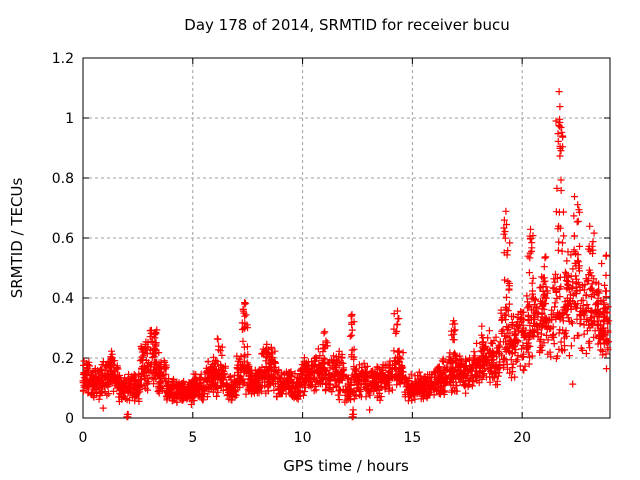 The height and width of the screenshot is (480, 640). What do you see at coordinates (17, 238) in the screenshot?
I see `y-axis-label: SRMTID / TECUs` at bounding box center [17, 238].